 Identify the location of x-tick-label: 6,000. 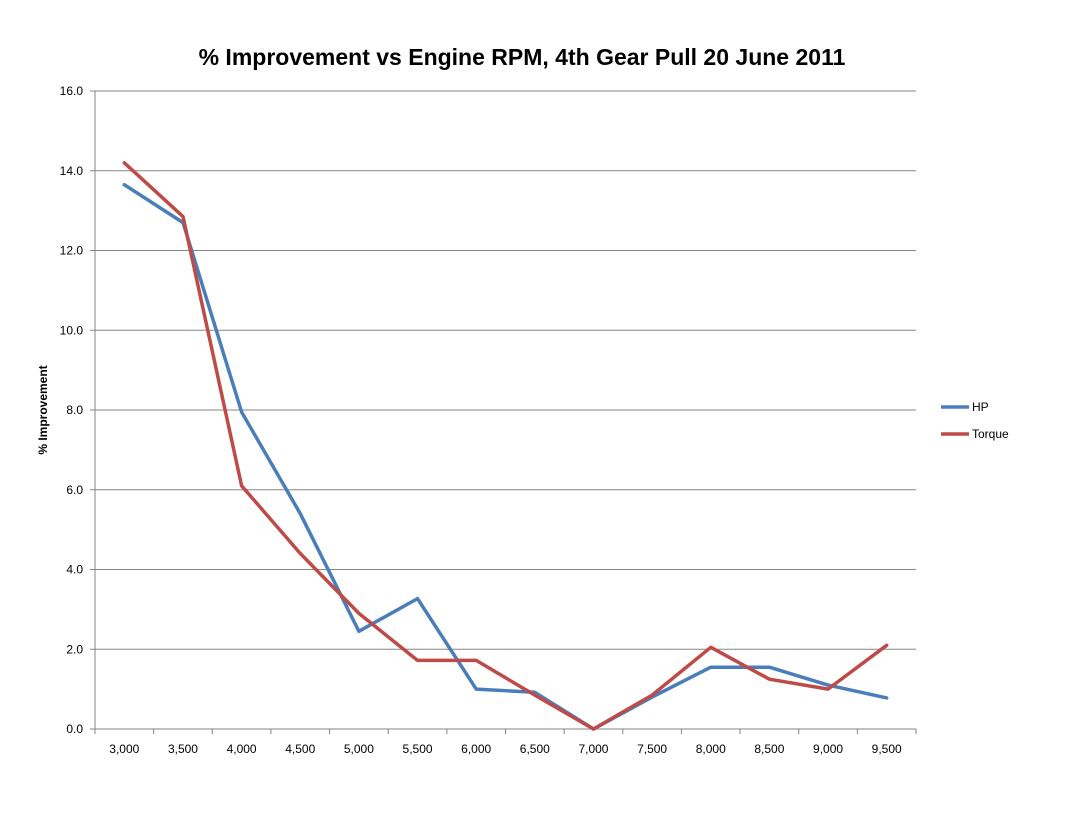
(476, 749).